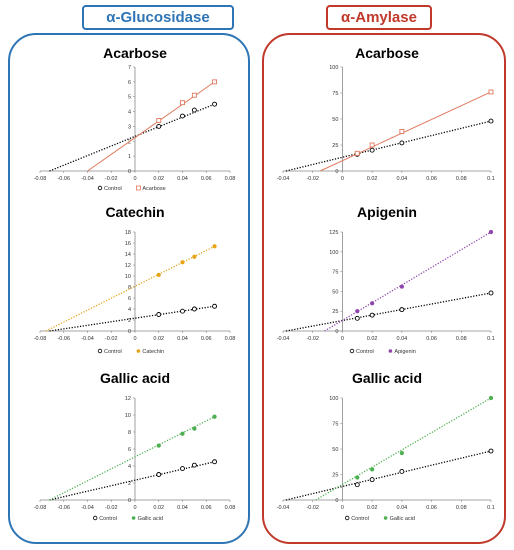 The image size is (514, 550). I want to click on y-tick-label: 4, so click(129, 113).